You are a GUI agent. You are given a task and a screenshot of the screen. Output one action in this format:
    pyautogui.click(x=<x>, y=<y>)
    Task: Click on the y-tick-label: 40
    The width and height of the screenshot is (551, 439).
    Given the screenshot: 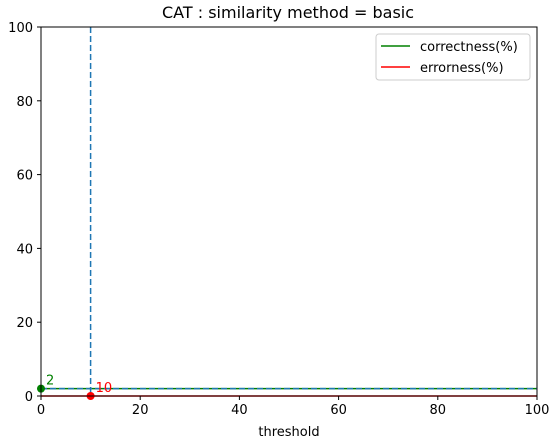 What is the action you would take?
    pyautogui.click(x=24, y=249)
    